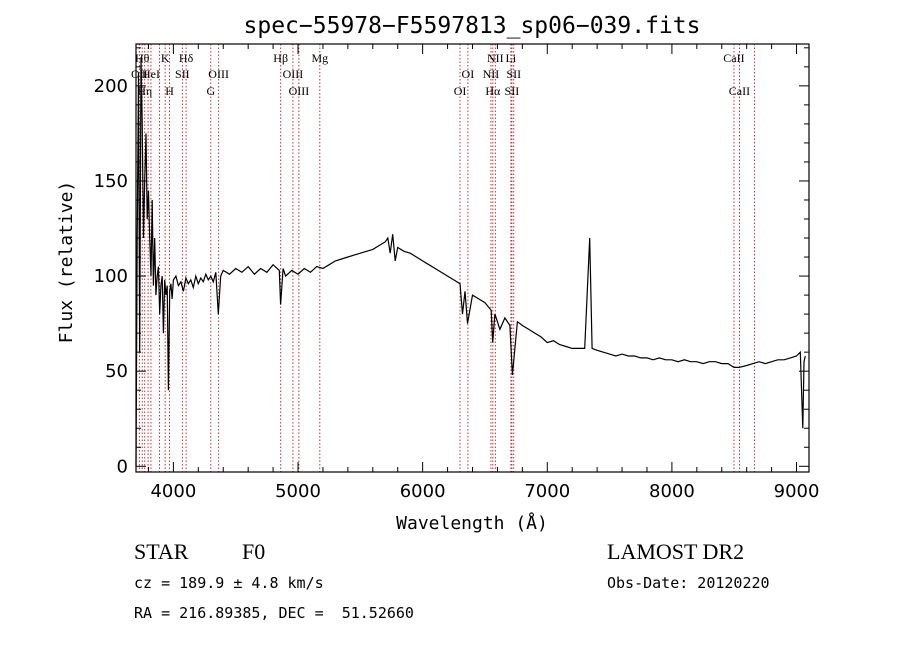  What do you see at coordinates (142, 58) in the screenshot?
I see `line-label: Hθ` at bounding box center [142, 58].